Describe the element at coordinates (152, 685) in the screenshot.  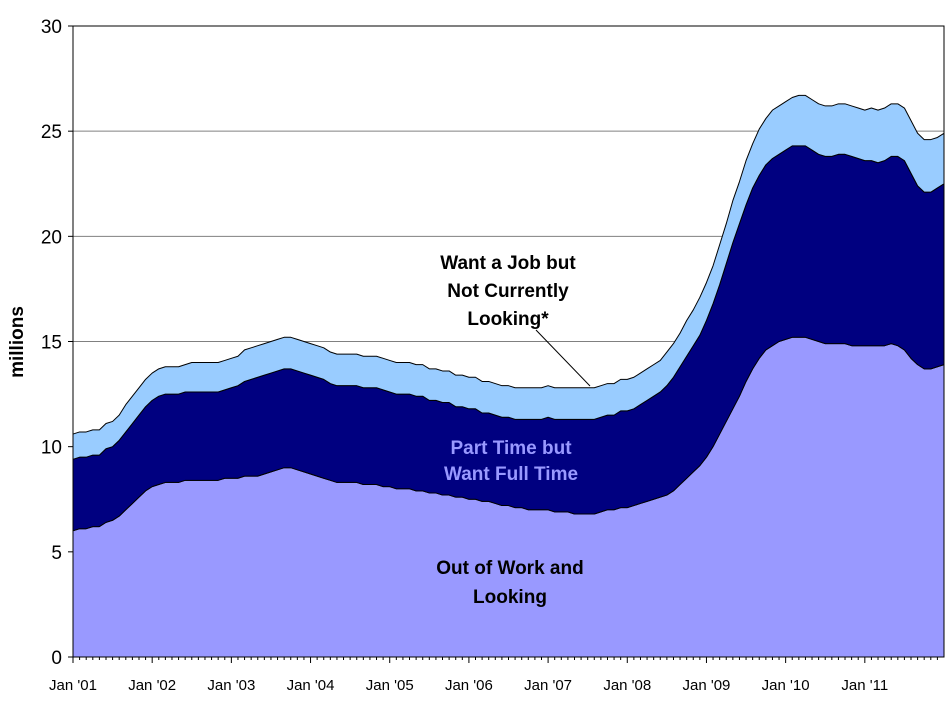
I see `x-tick-label: Jan '02` at that location.